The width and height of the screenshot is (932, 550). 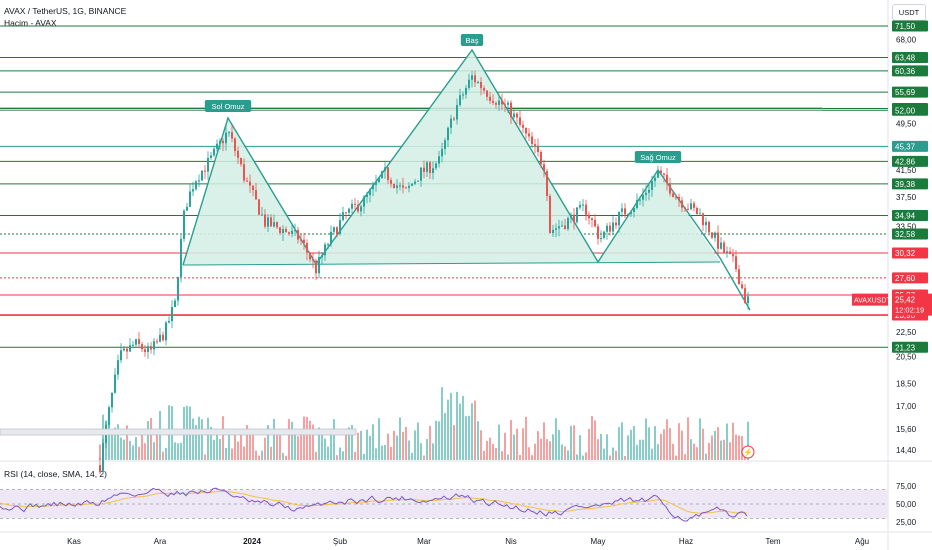 What do you see at coordinates (906, 384) in the screenshot?
I see `price-tick-label: 18,50` at bounding box center [906, 384].